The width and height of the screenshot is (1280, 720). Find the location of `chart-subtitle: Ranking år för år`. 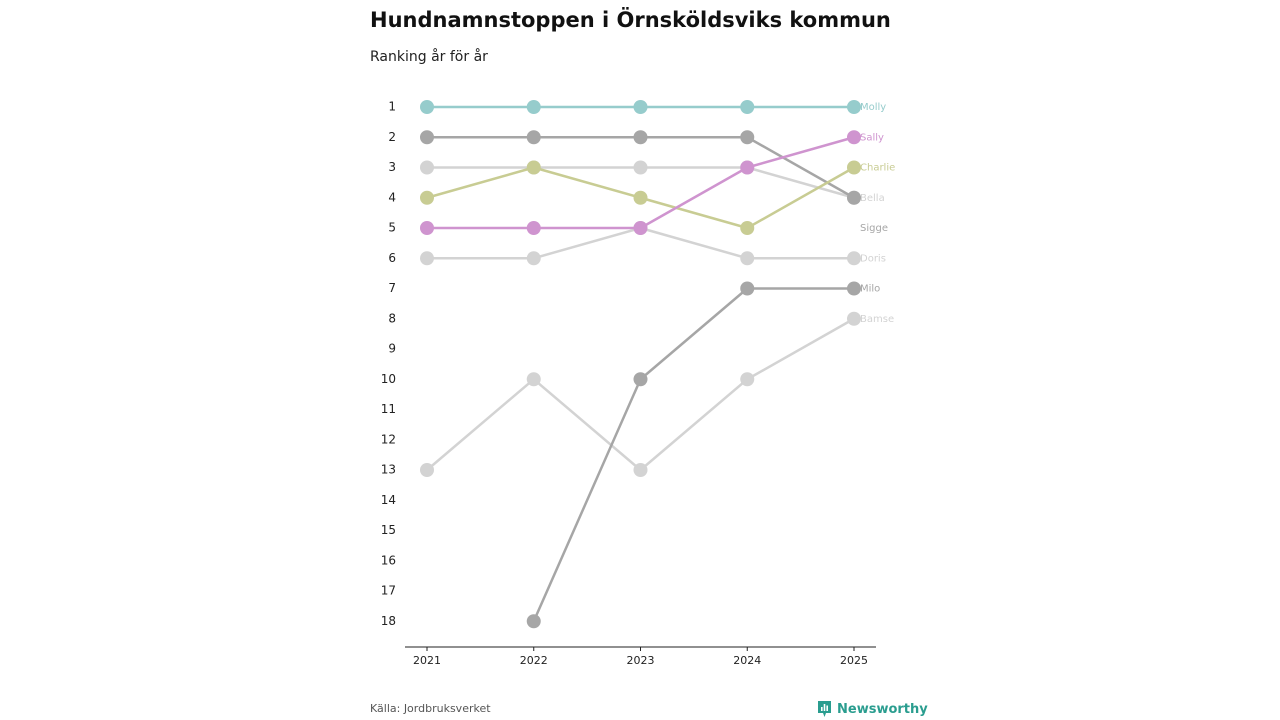

chart-subtitle: Ranking år för år is located at coordinates (429, 57).